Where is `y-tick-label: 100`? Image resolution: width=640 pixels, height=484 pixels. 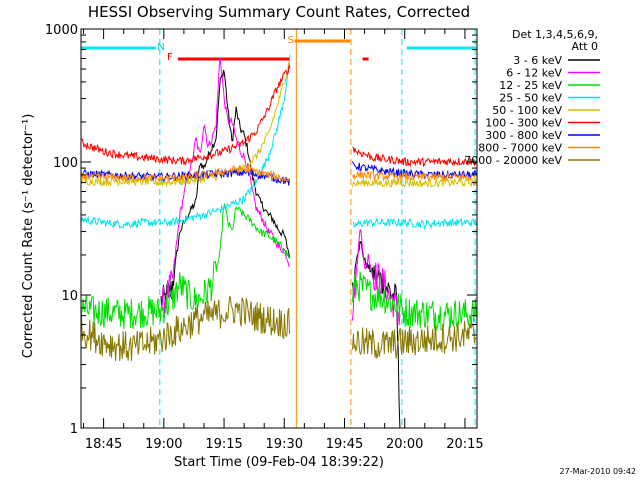 y-tick-label: 100 is located at coordinates (65, 163).